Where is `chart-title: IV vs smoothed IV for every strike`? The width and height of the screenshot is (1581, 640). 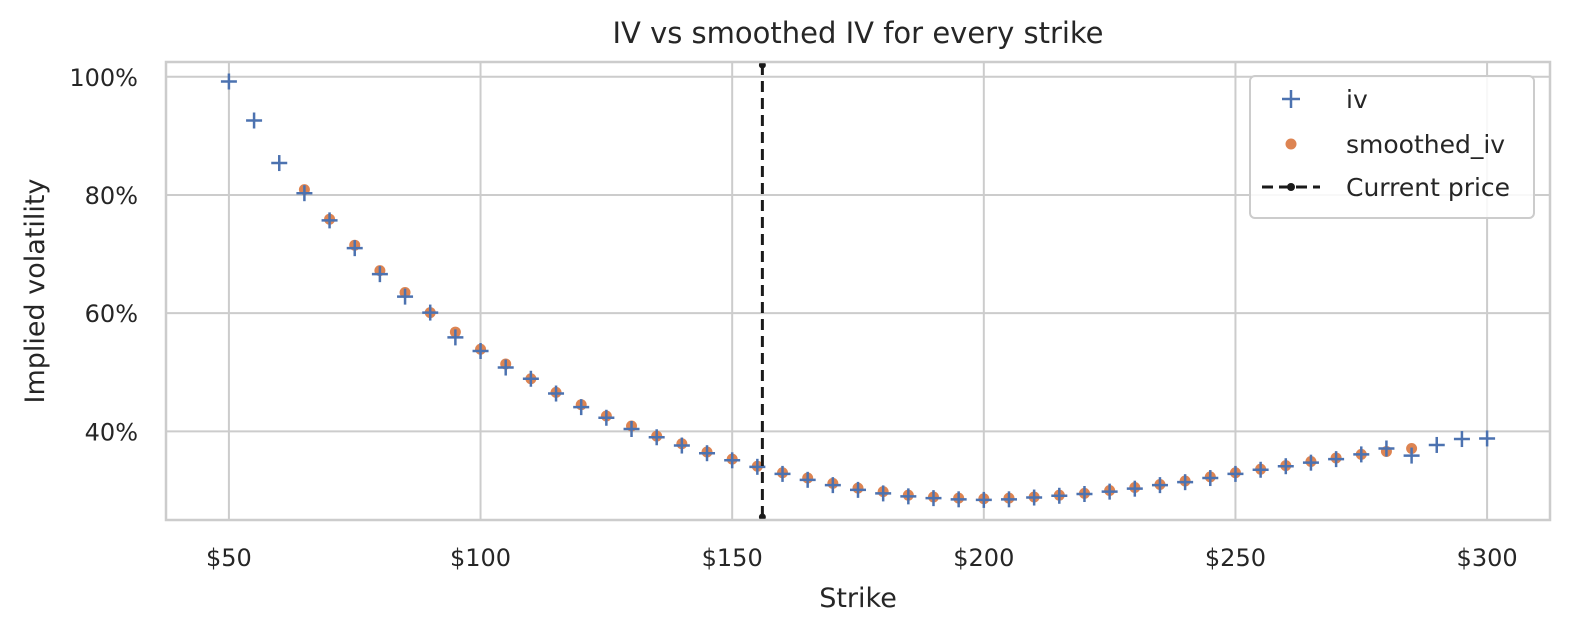
chart-title: IV vs smoothed IV for every strike is located at coordinates (857, 33).